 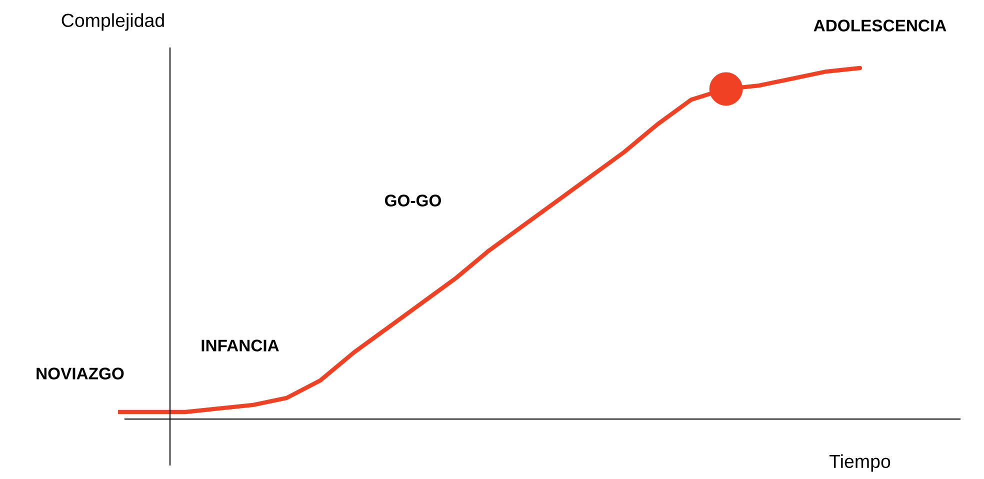 I want to click on x-axis-title: Tiempo, so click(x=860, y=463).